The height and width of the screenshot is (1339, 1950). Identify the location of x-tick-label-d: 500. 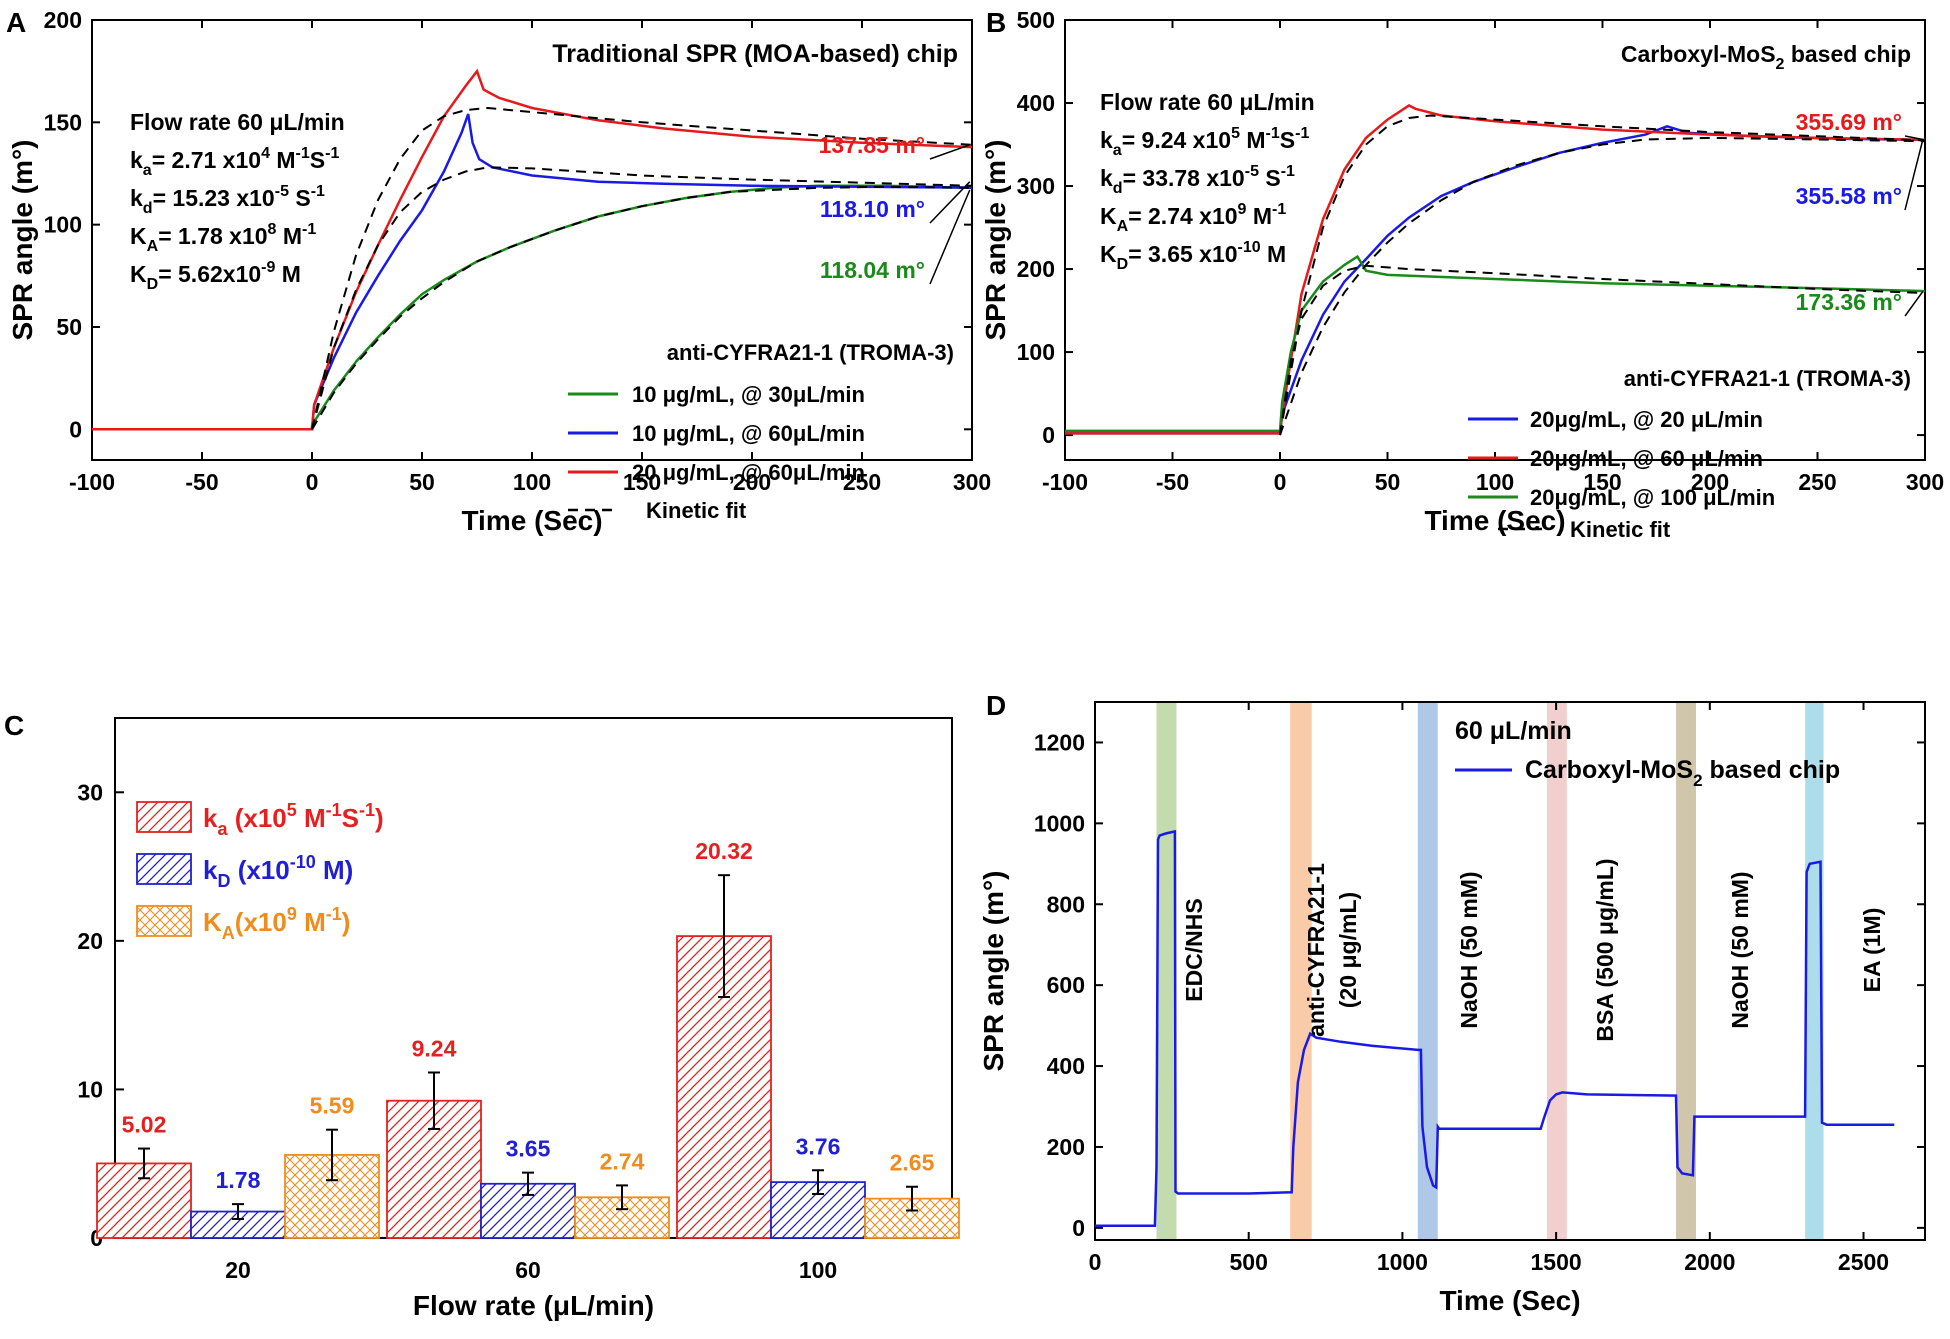
(1249, 1262).